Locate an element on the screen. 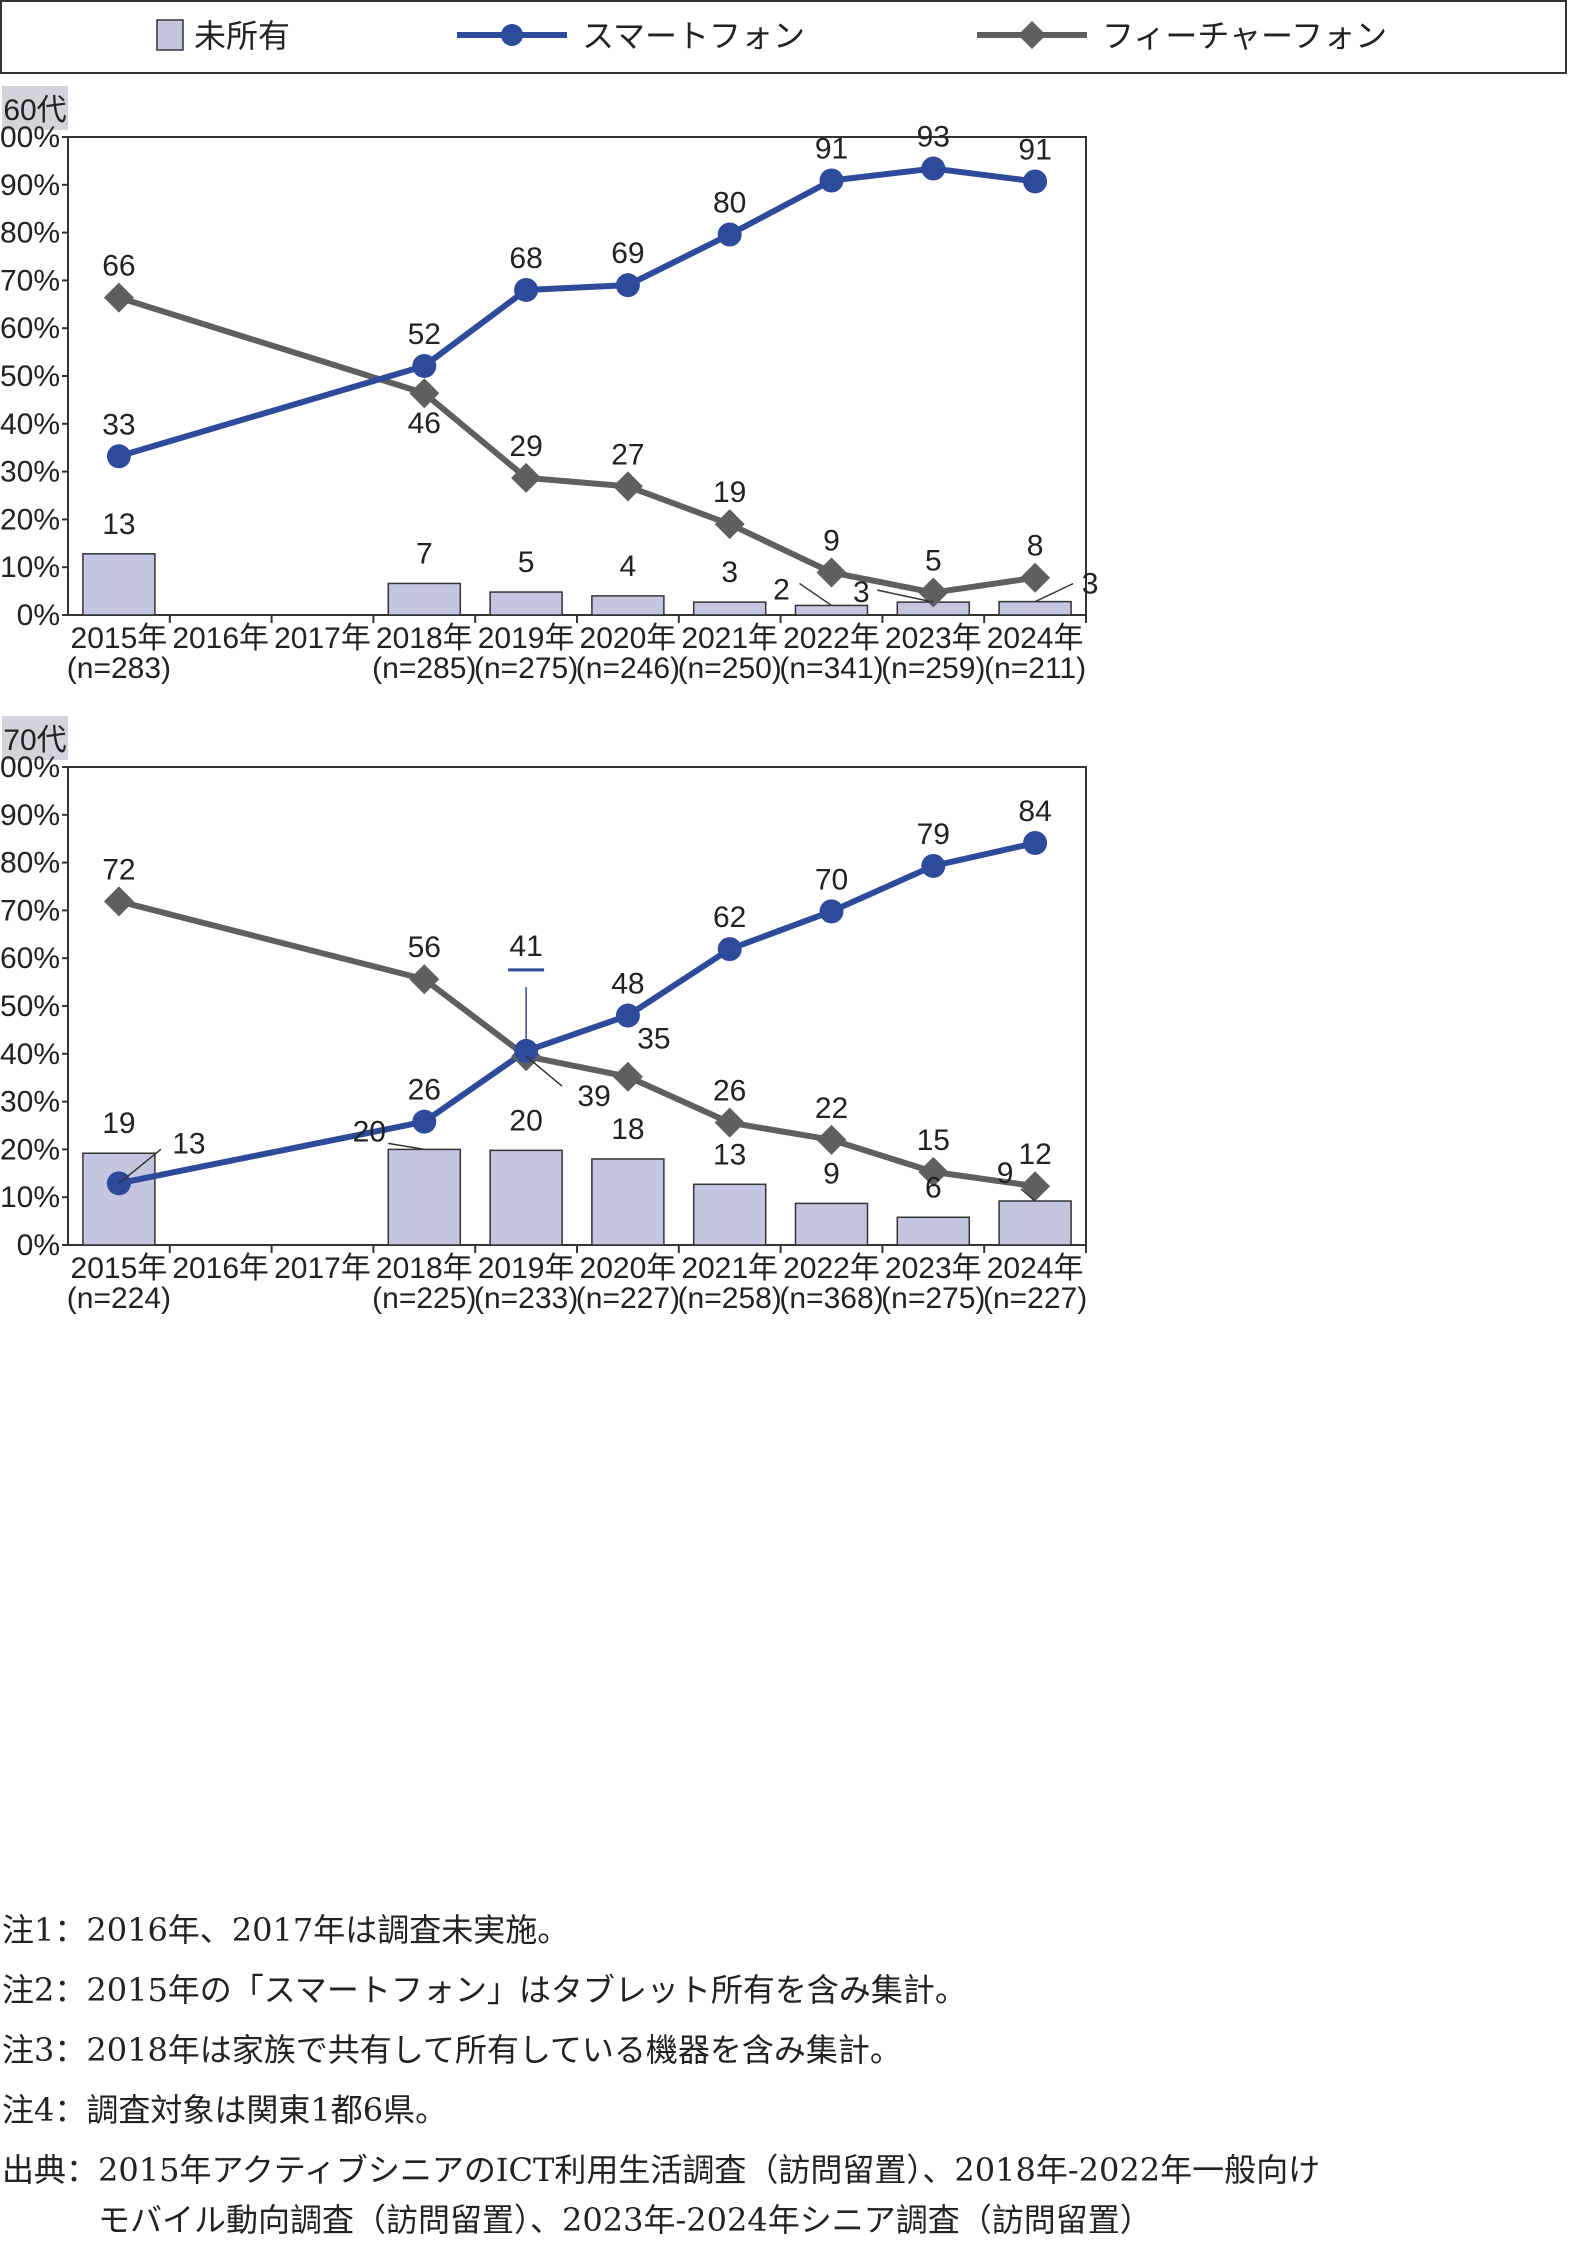  featurephone-value-label: 15 is located at coordinates (933, 1140).